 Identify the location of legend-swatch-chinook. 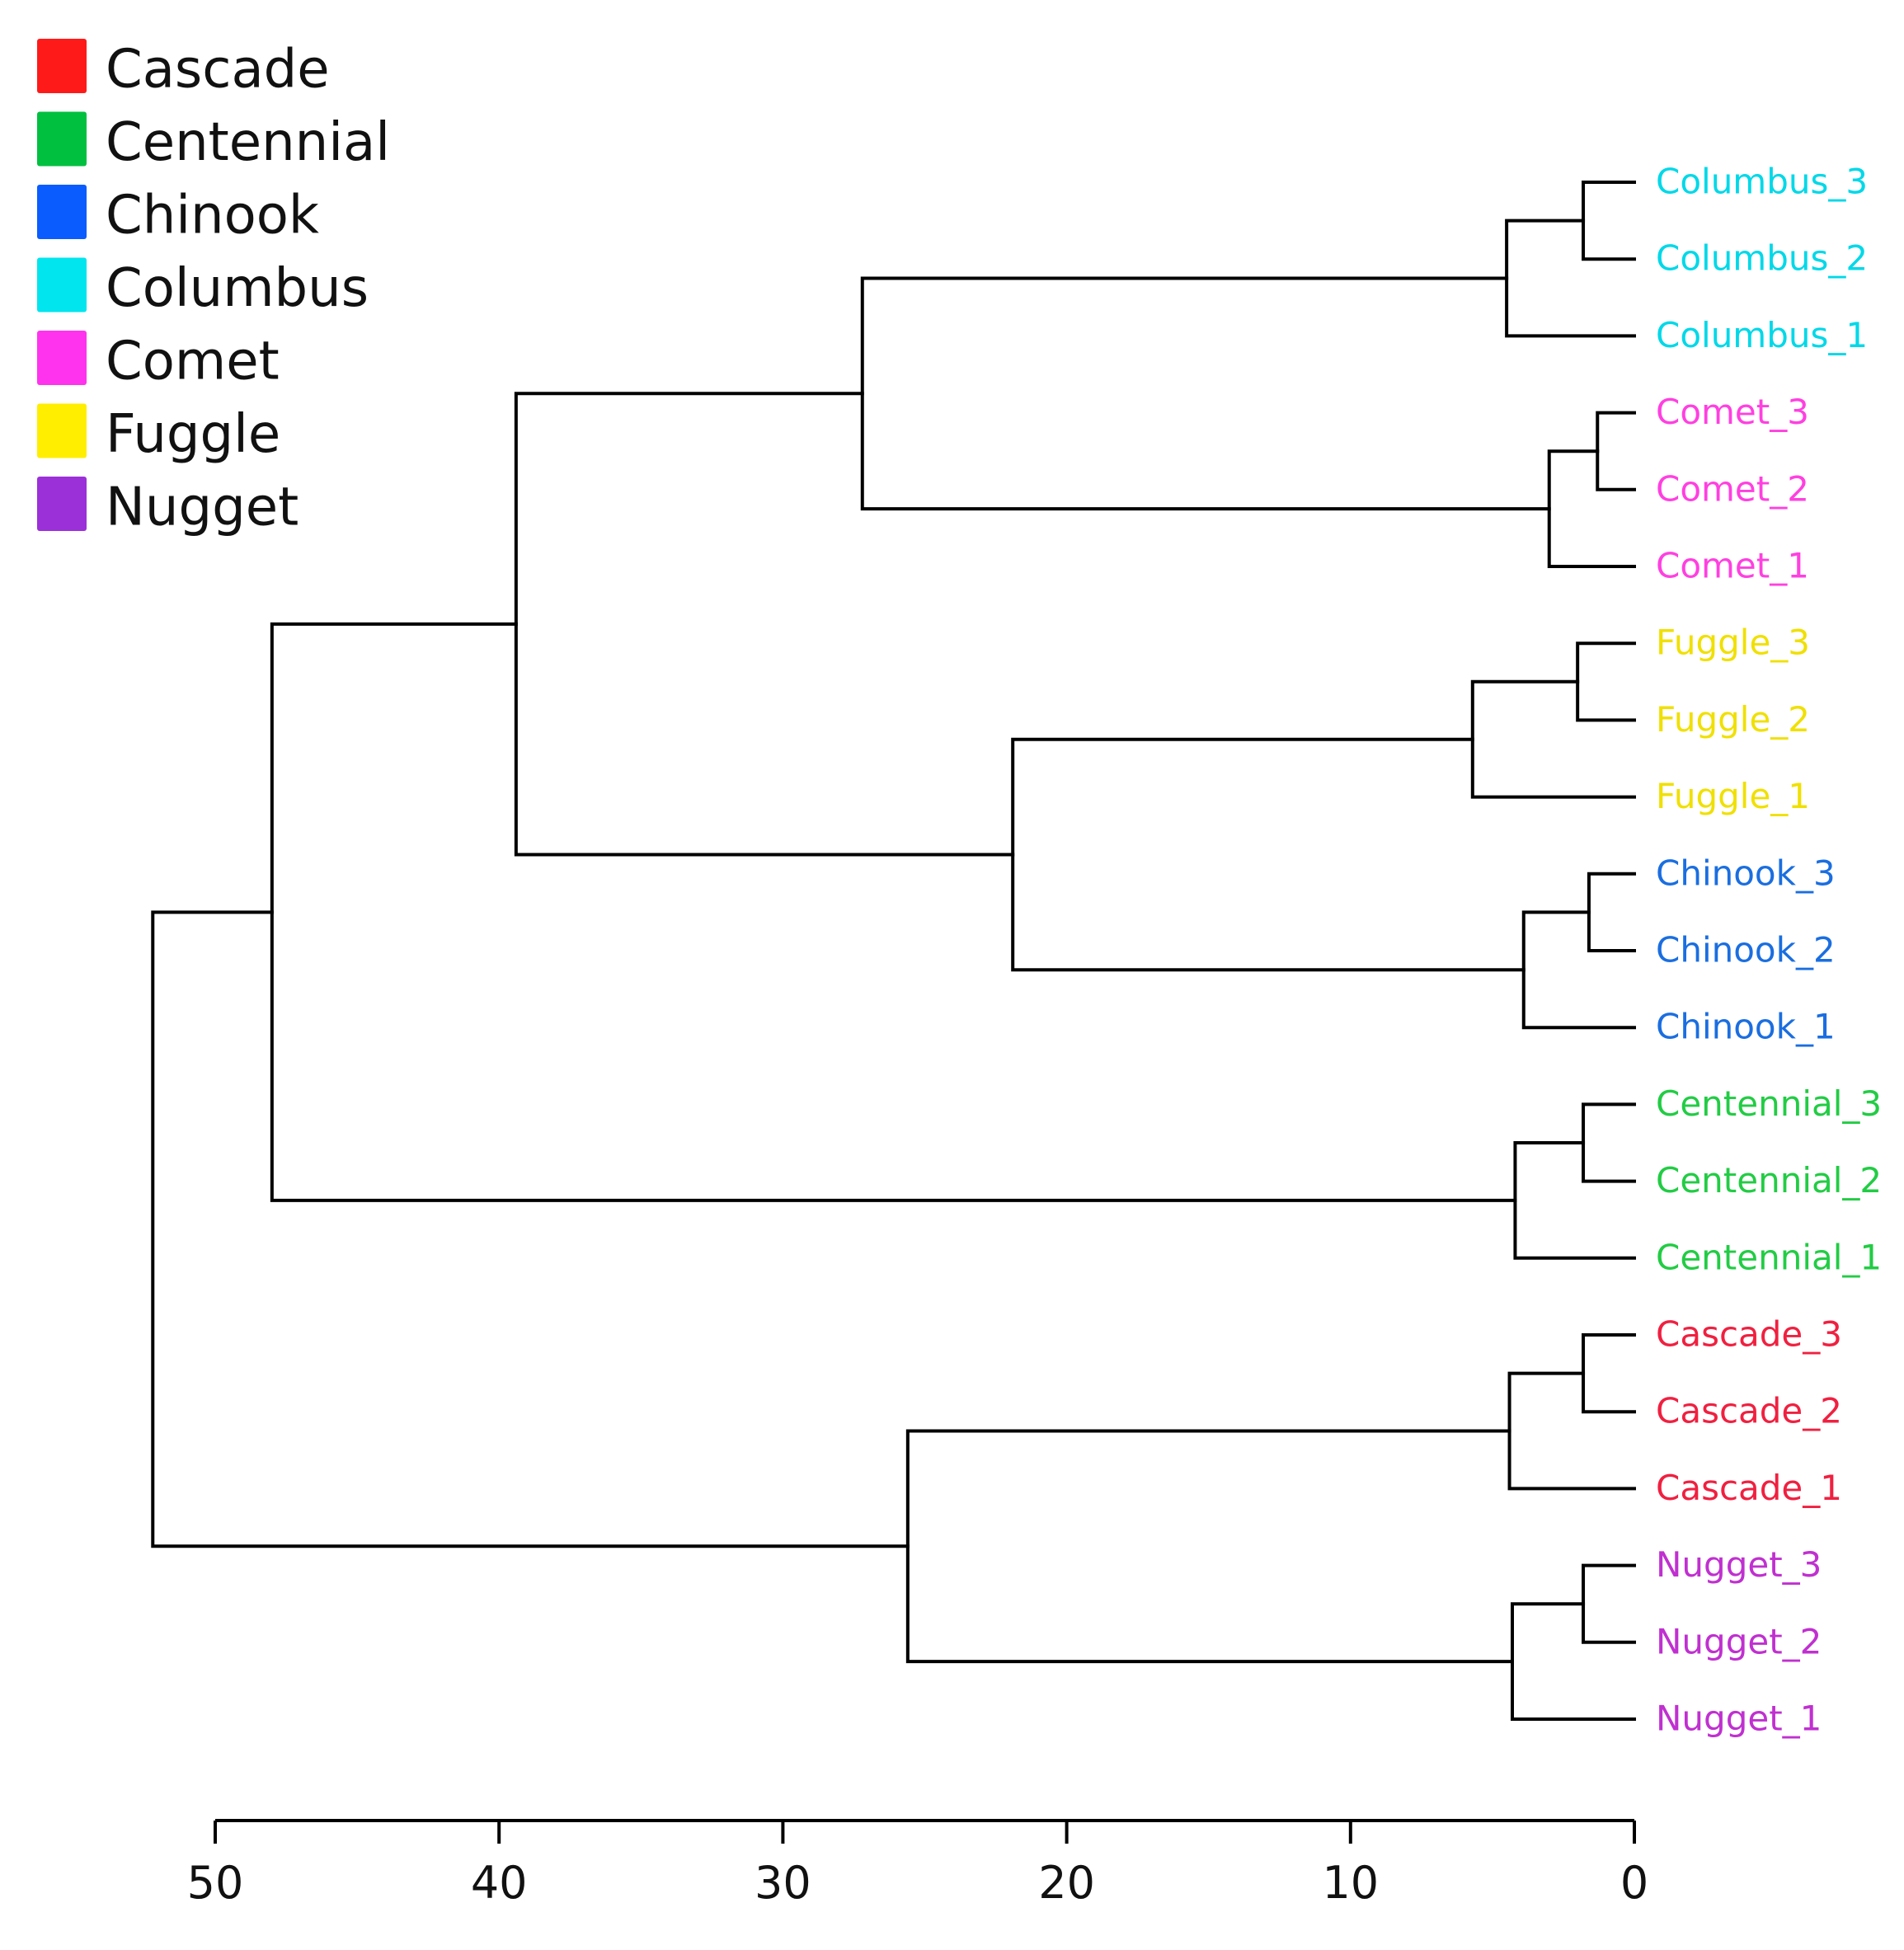
(62, 212).